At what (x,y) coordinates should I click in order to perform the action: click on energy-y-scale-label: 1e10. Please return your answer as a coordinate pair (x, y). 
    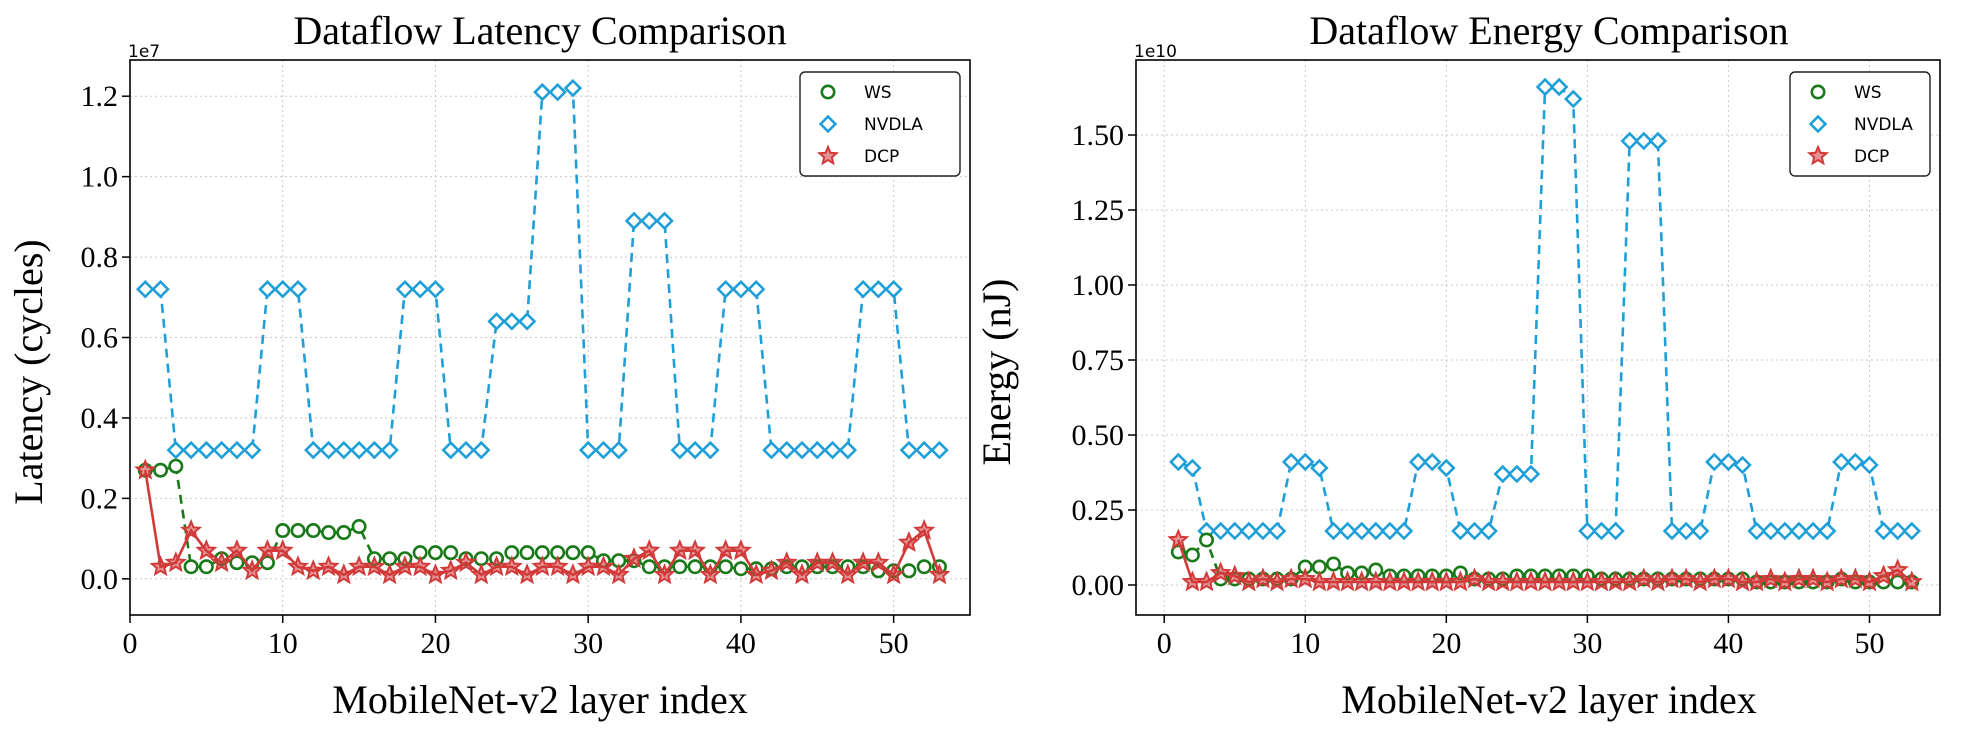
    Looking at the image, I should click on (1155, 52).